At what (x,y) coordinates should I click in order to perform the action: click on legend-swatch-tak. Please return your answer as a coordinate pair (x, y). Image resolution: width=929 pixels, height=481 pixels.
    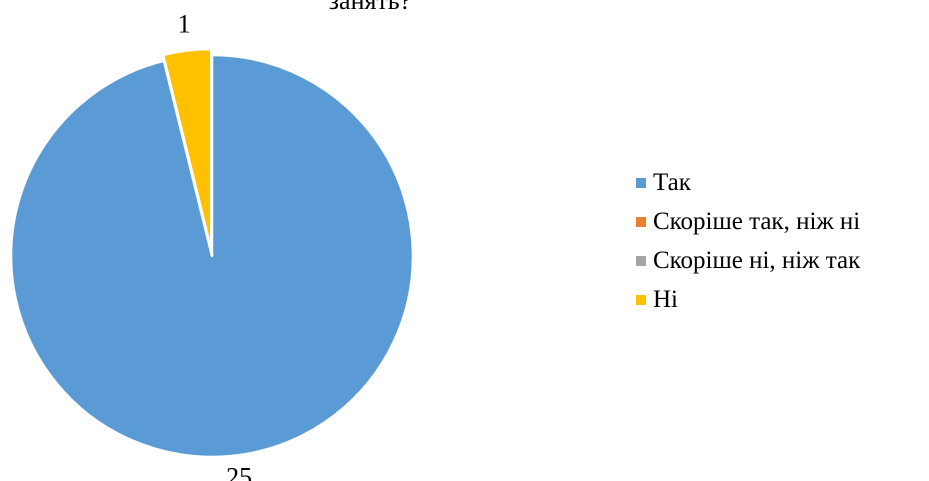
    Looking at the image, I should click on (641, 182).